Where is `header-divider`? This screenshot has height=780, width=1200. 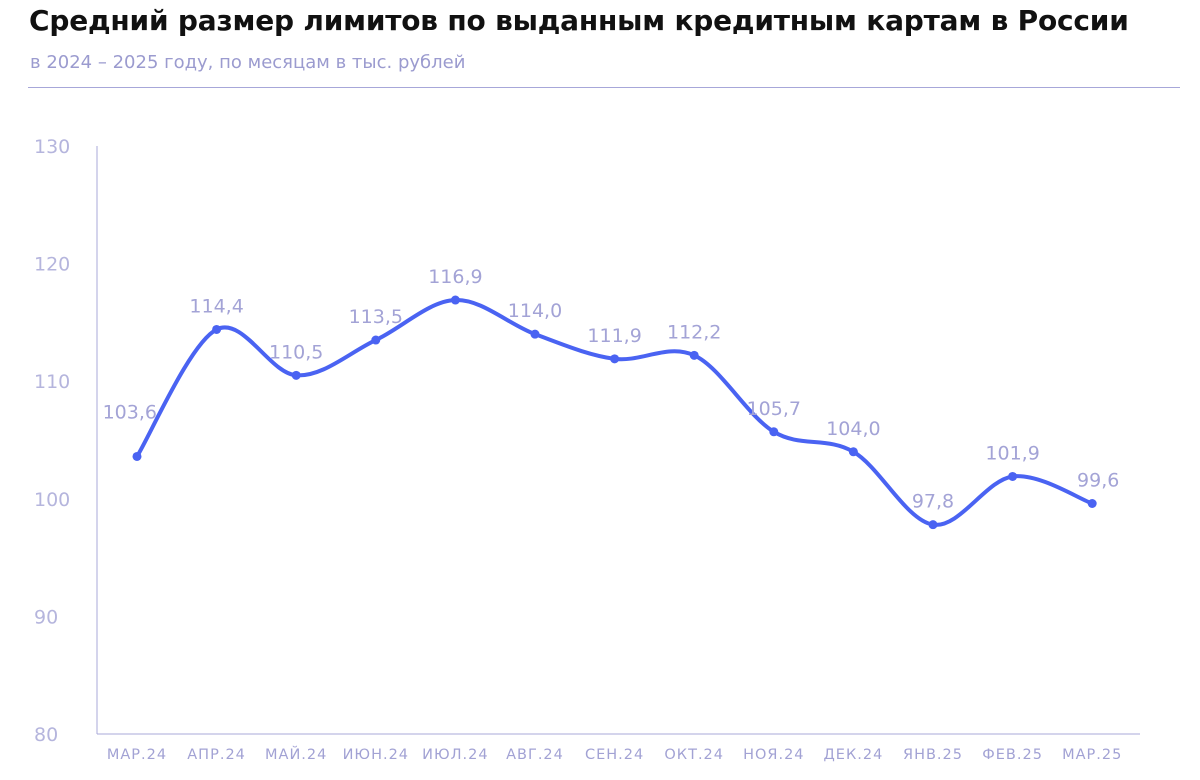
header-divider is located at coordinates (604, 87).